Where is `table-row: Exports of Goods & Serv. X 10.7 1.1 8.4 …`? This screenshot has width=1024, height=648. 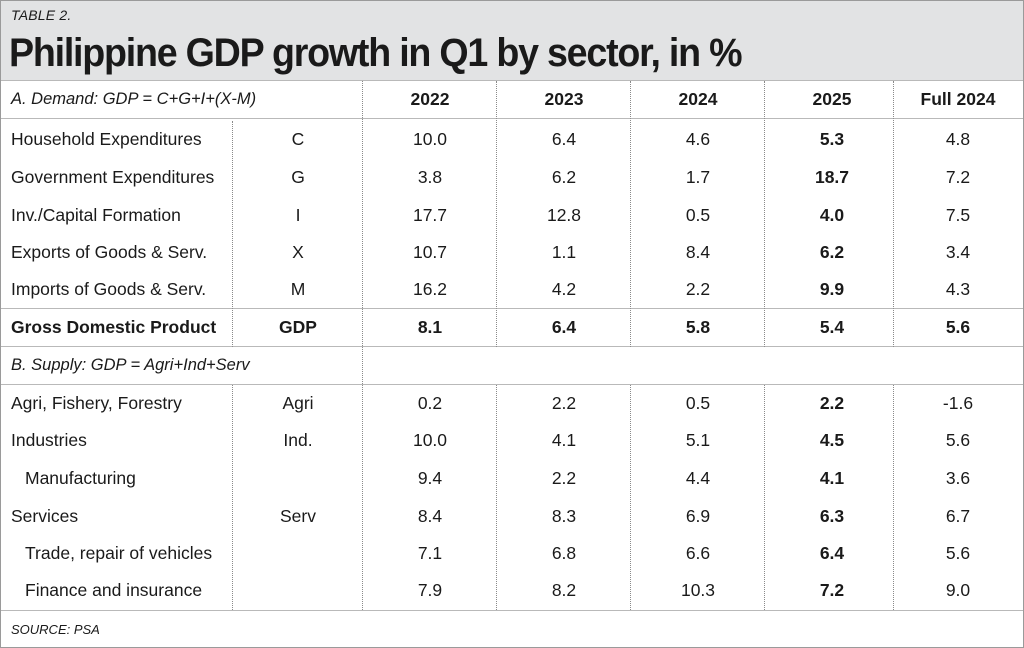 table-row: Exports of Goods & Serv. X 10.7 1.1 8.4 … is located at coordinates (512, 252).